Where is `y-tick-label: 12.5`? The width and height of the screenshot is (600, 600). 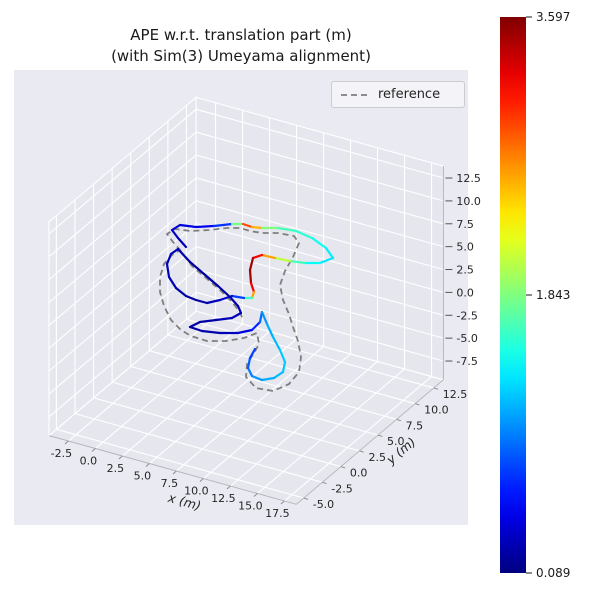
y-tick-label: 12.5 is located at coordinates (455, 394).